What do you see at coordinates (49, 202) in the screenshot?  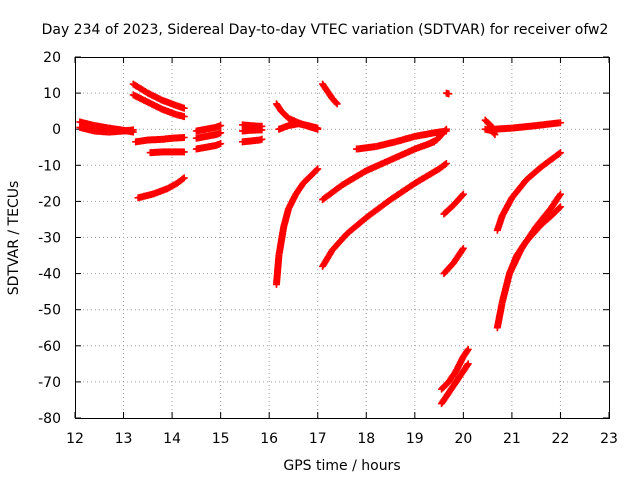 I see `y-tick-label: -20` at bounding box center [49, 202].